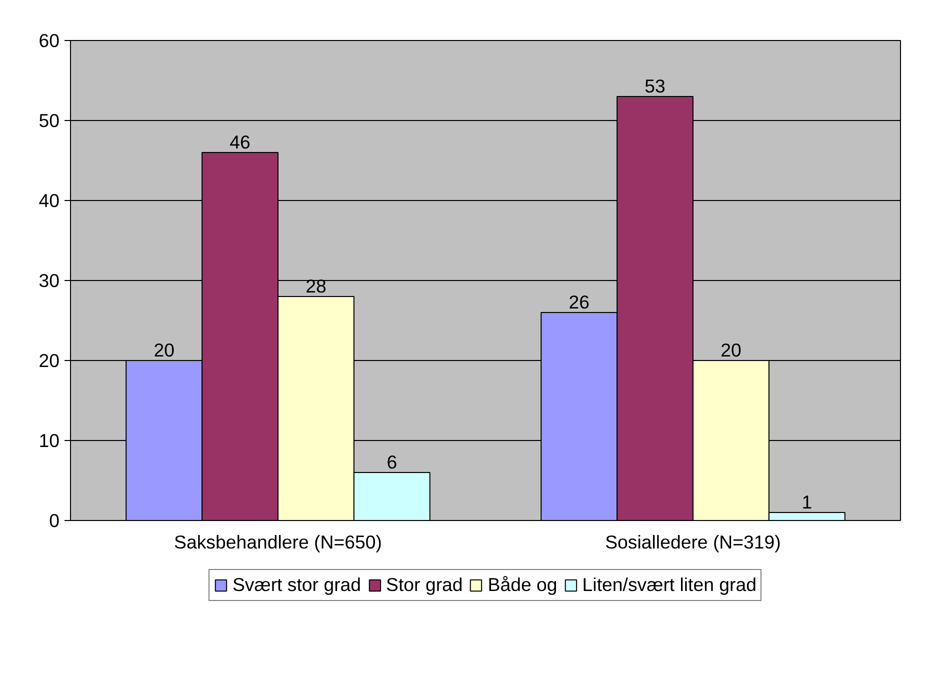 This screenshot has height=673, width=925. Describe the element at coordinates (49, 280) in the screenshot. I see `y-tick-label: 30` at that location.